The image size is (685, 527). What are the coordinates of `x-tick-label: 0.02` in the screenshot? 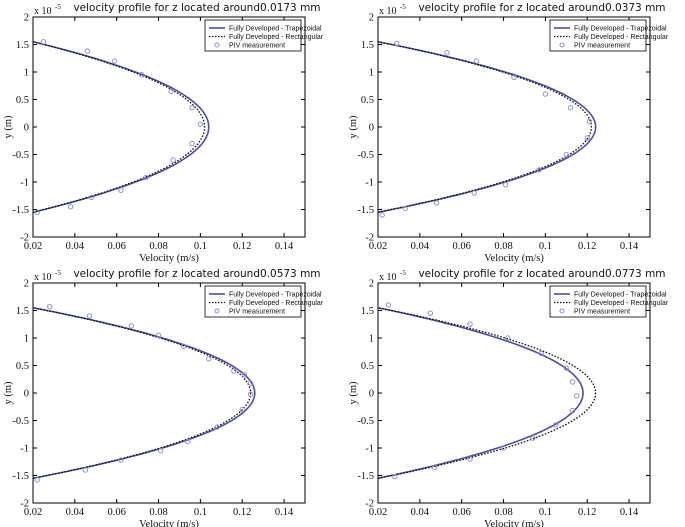 It's located at (33, 512).